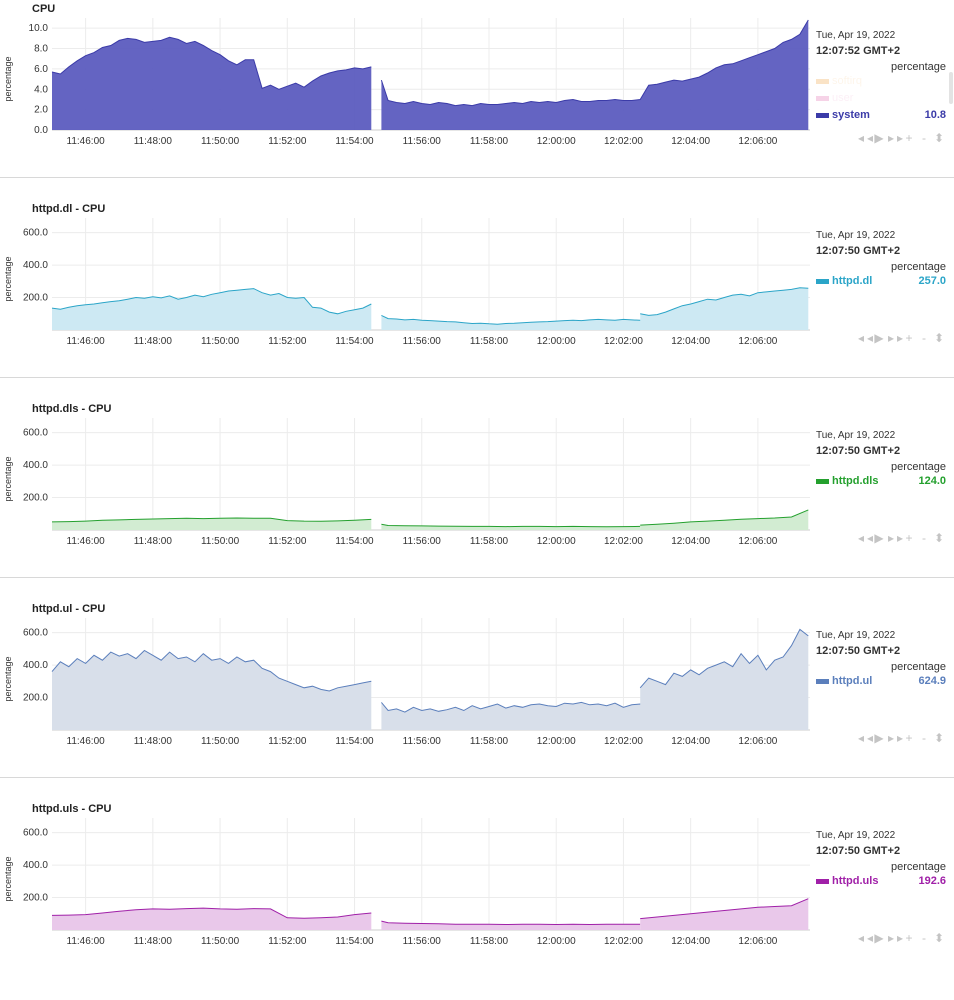 The width and height of the screenshot is (954, 1000). Describe the element at coordinates (881, 82) in the screenshot. I see `legend-item-softirq: softirq` at that location.